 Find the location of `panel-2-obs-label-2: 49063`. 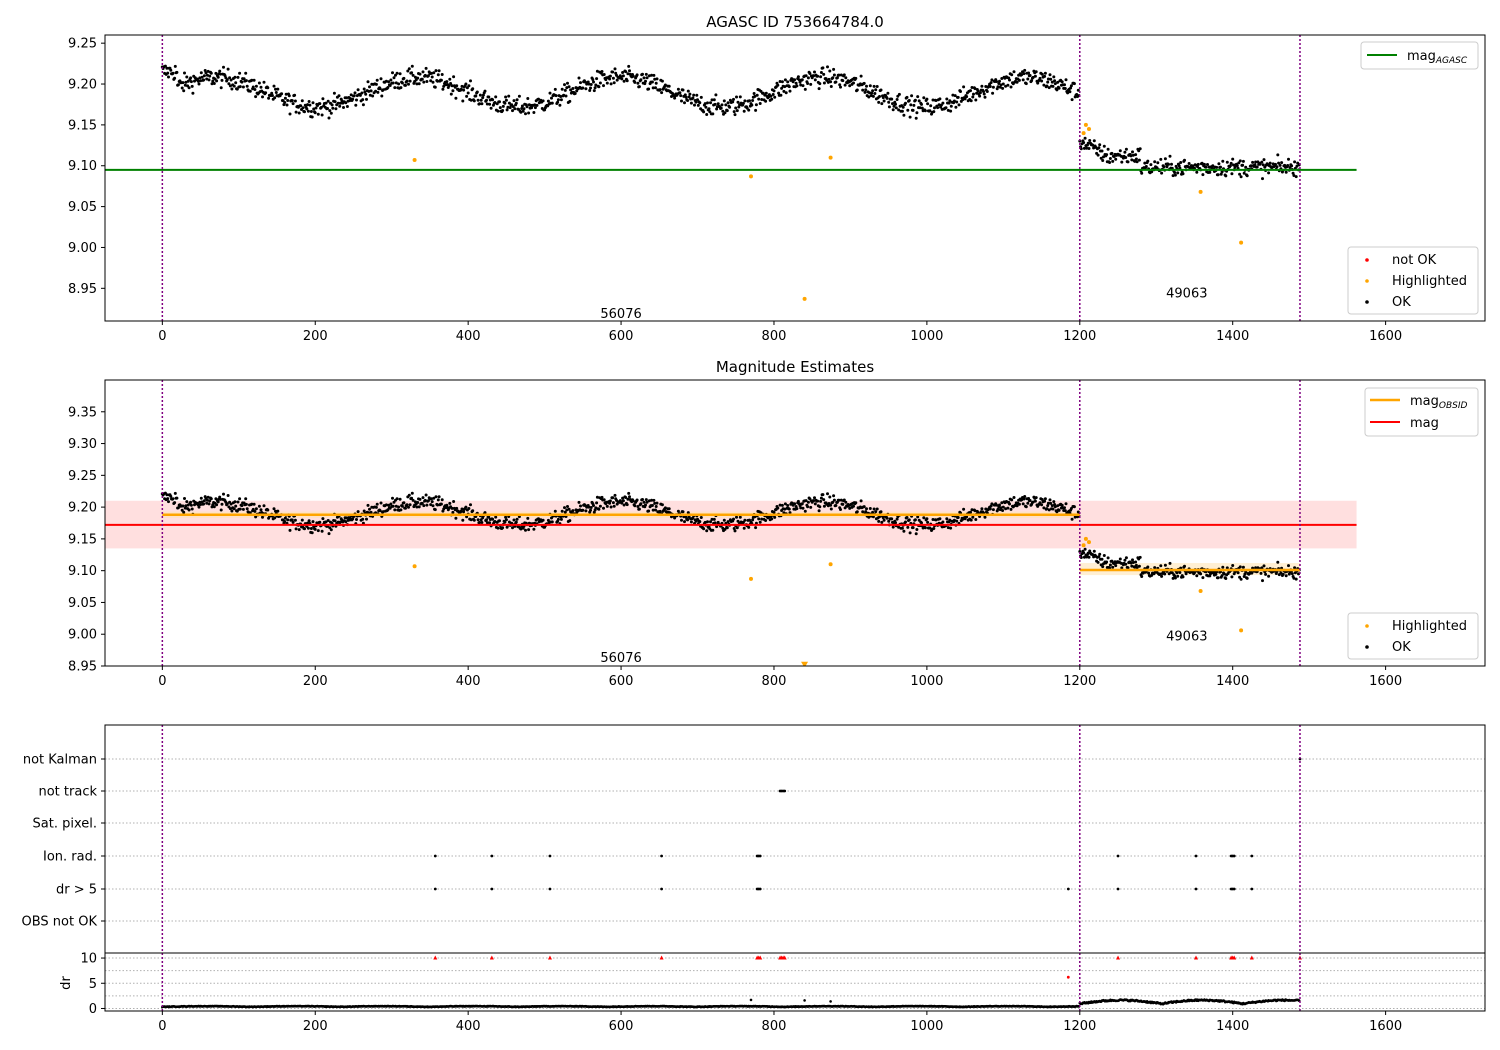

panel-2-obs-label-2: 49063 is located at coordinates (1186, 636).